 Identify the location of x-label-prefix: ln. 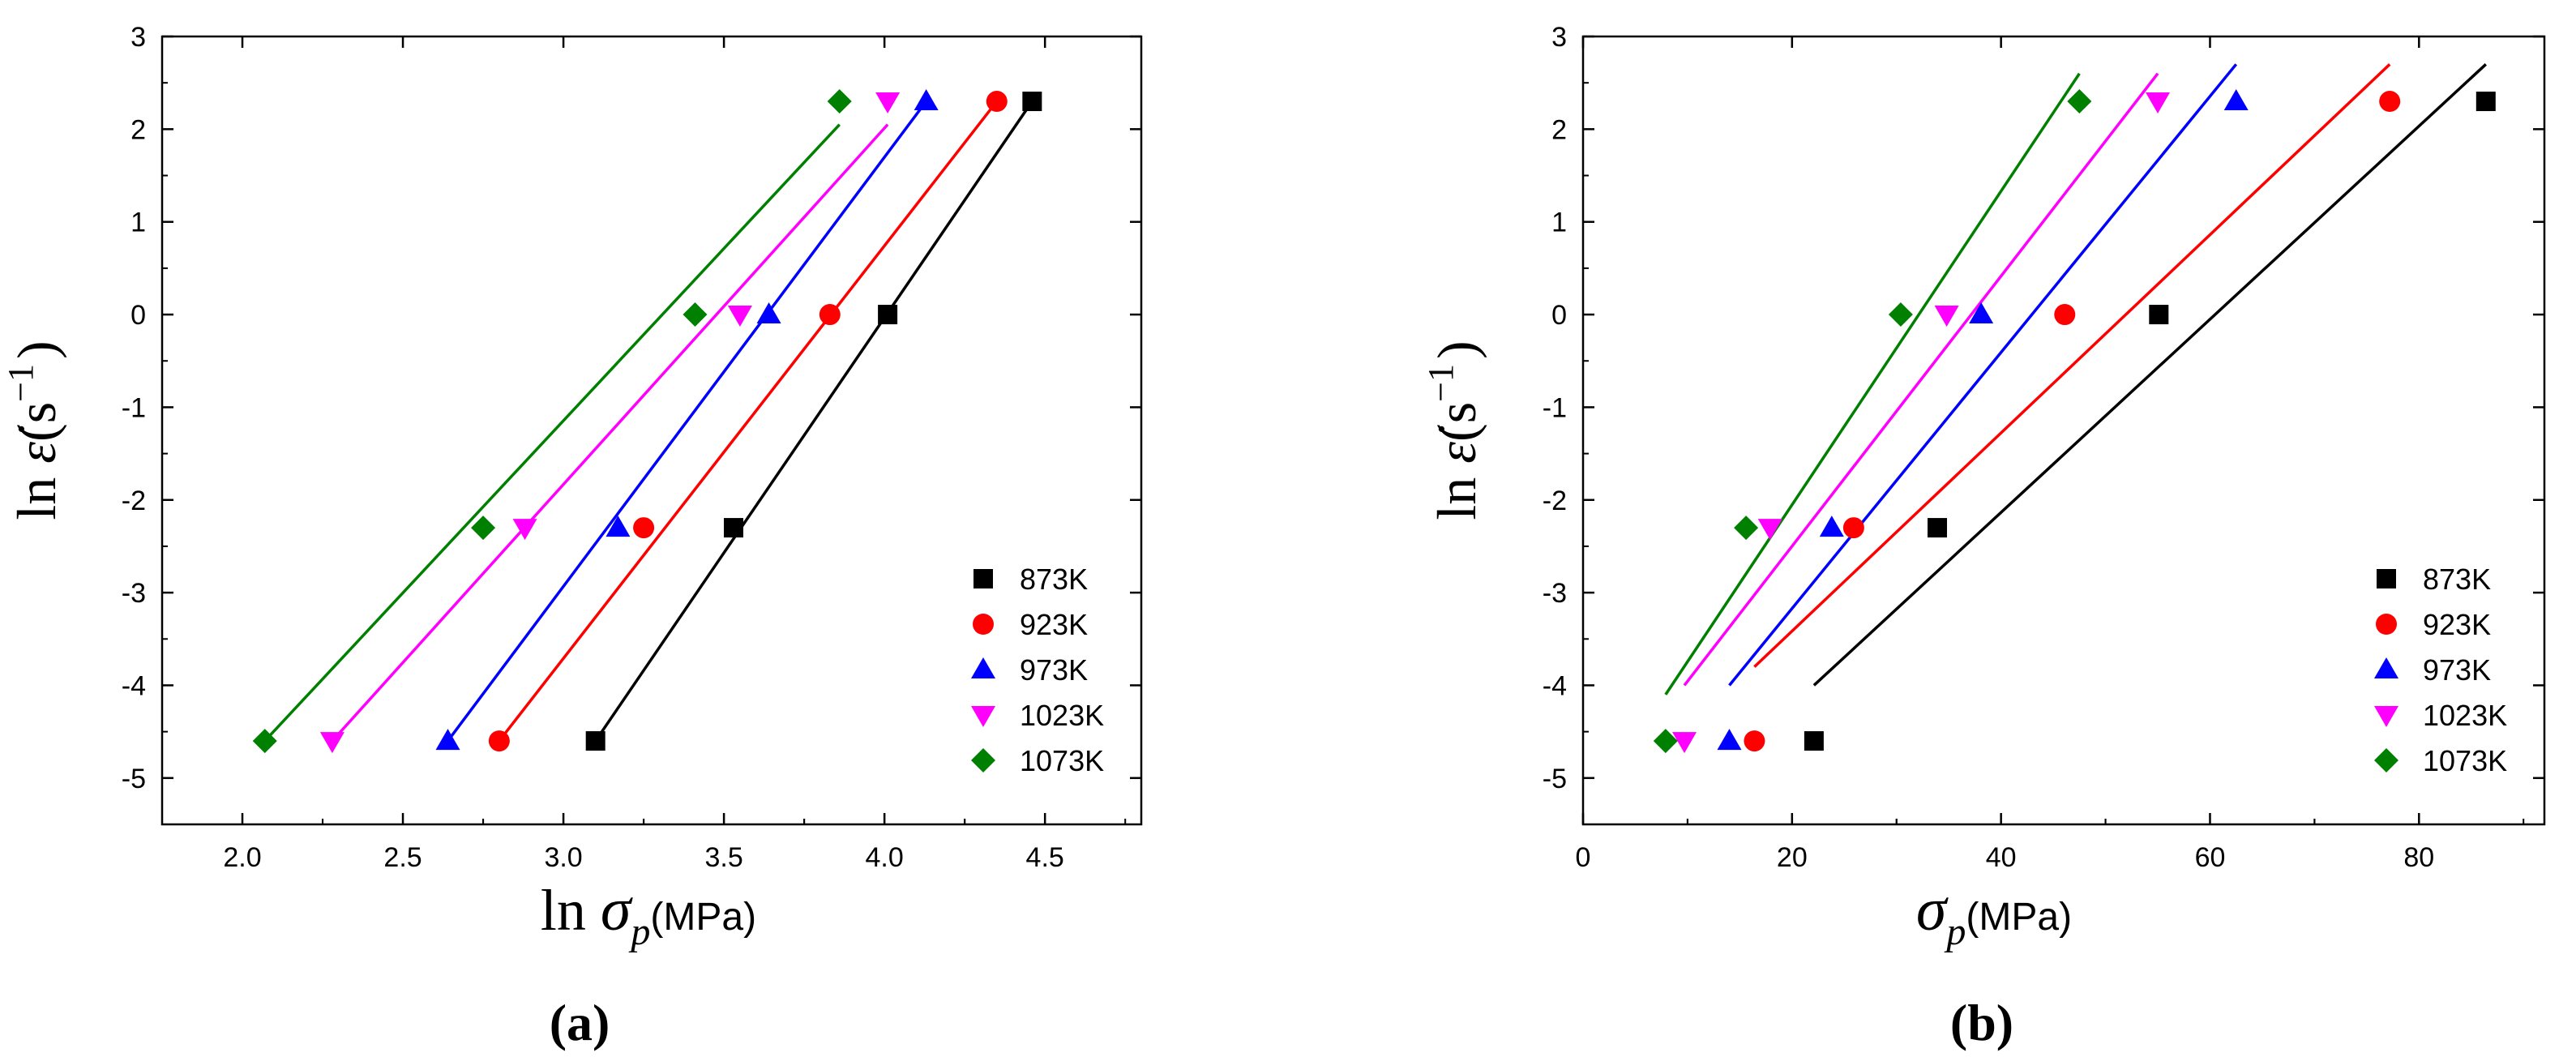
(571, 911).